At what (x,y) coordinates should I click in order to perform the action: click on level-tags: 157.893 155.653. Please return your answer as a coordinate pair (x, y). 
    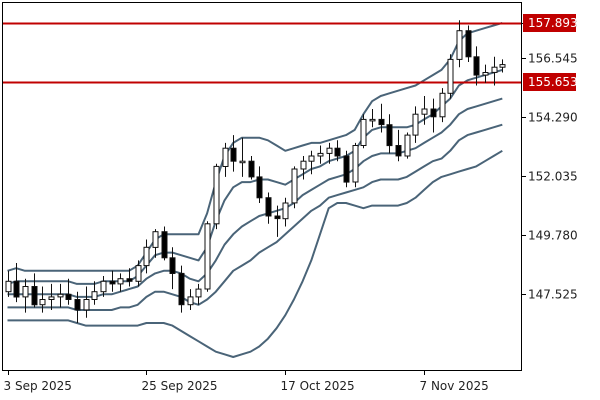
    Looking at the image, I should click on (550, 52).